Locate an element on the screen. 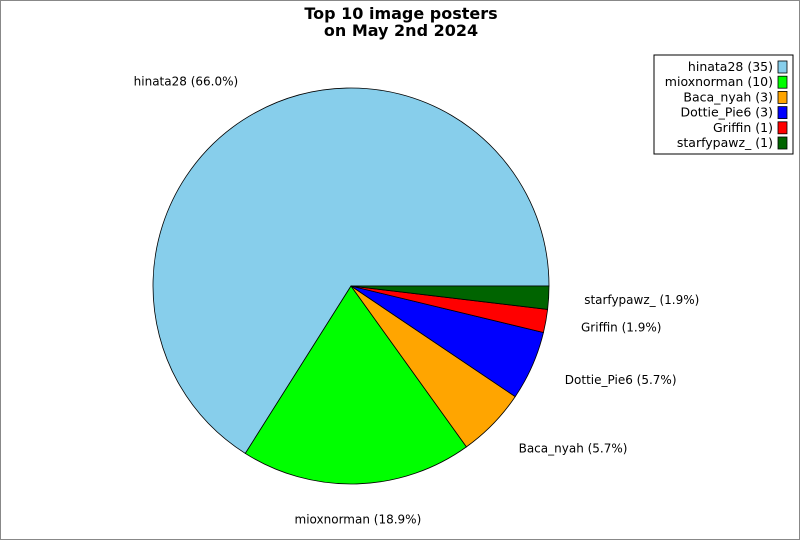 The image size is (800, 541). slice-label-hinata28: hinata28 (66.0%) is located at coordinates (186, 81).